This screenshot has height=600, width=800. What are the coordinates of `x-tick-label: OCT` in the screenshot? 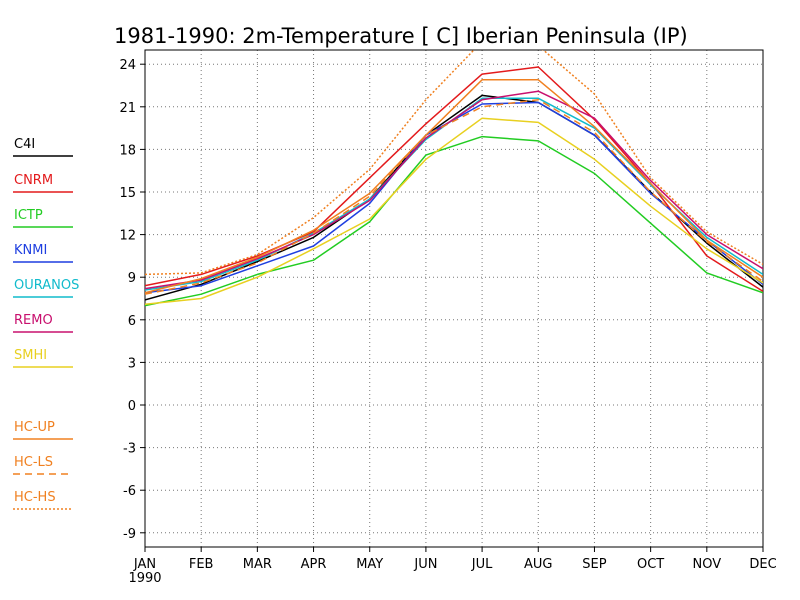 It's located at (650, 564).